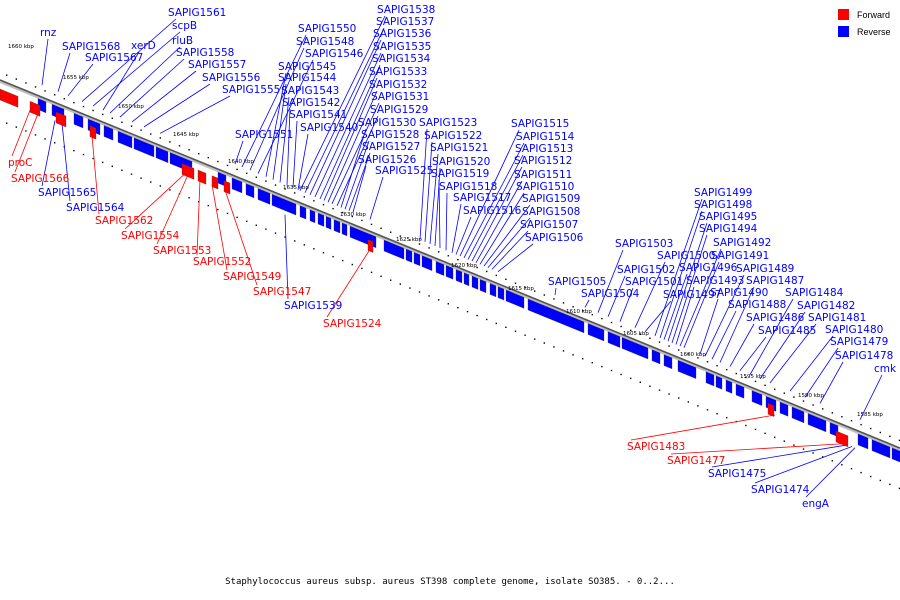  I want to click on gene-label: SAPIG1557, so click(217, 65).